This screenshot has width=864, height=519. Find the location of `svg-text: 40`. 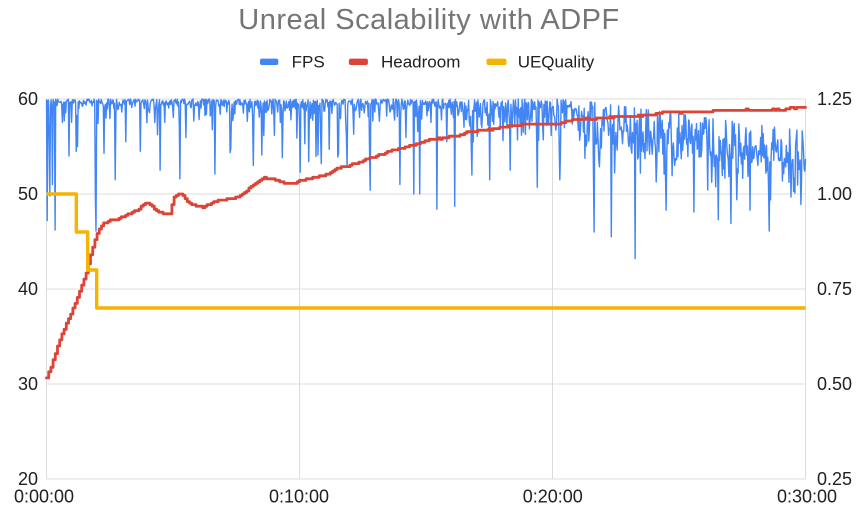

svg-text: 40 is located at coordinates (28, 289).